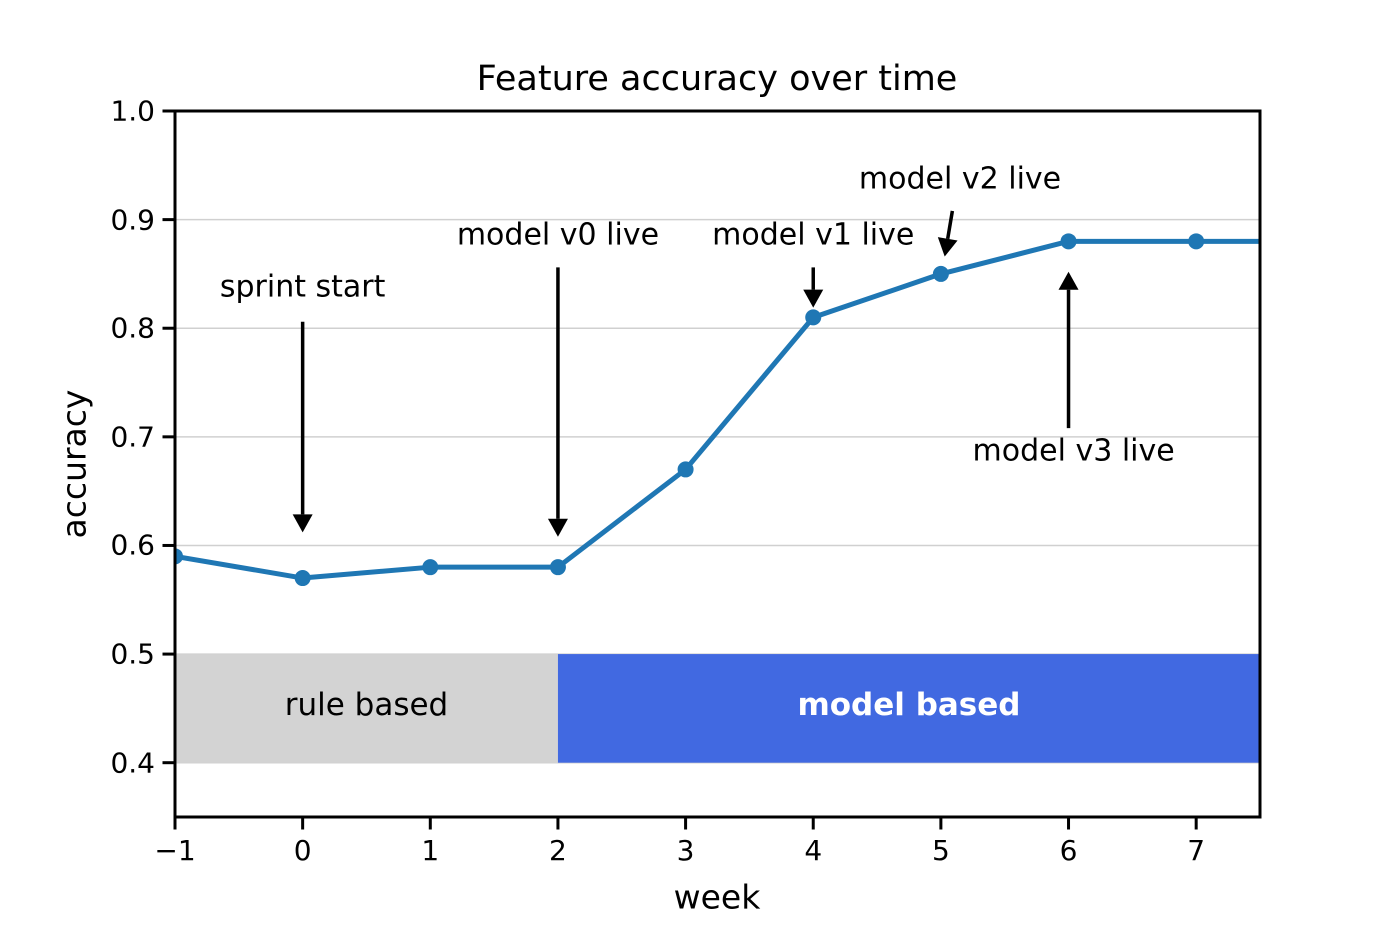  I want to click on x-tick-label: 3, so click(685, 850).